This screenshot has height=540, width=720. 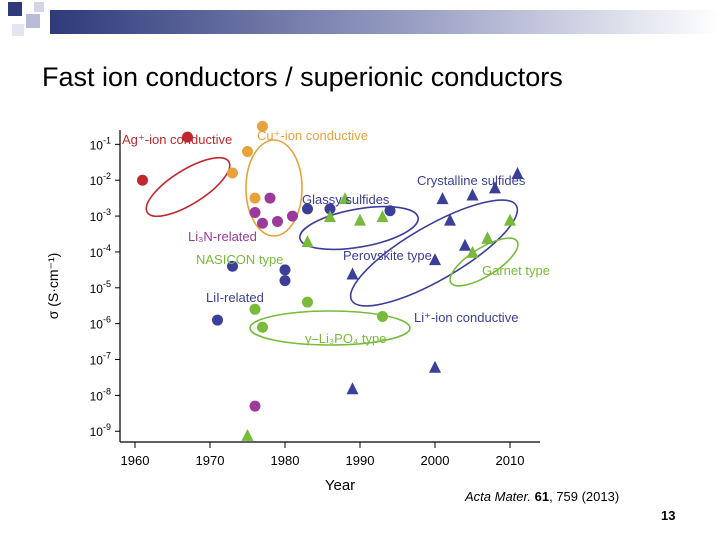 I want to click on x-tick-label: 1990, so click(x=360, y=460).